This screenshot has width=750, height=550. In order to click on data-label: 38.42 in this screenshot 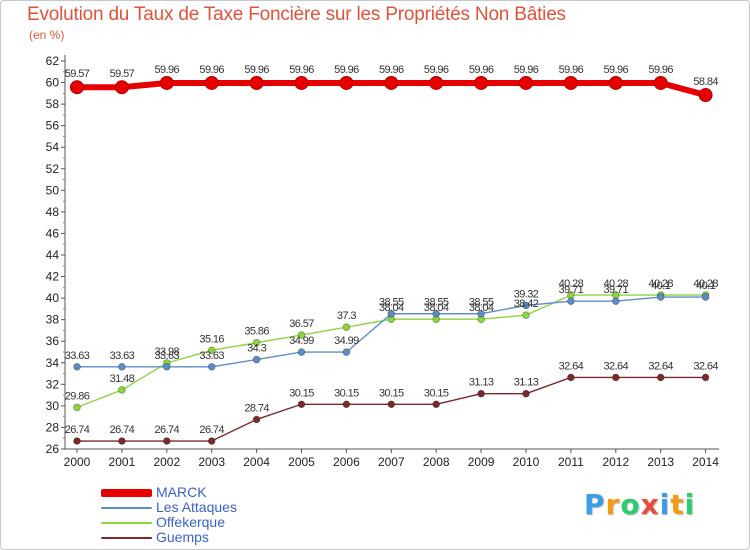, I will do `click(526, 304)`.